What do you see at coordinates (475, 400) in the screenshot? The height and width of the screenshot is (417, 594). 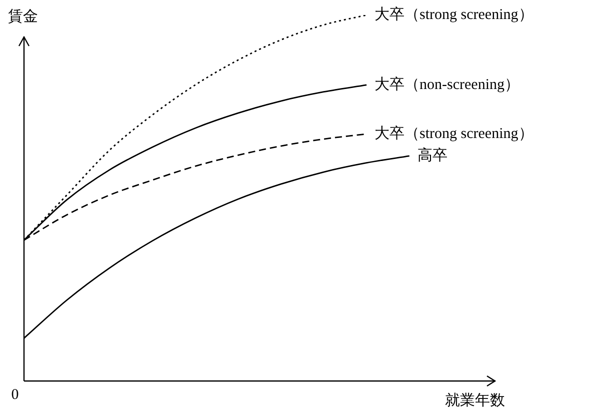 I see `x-axis-title: 就業年数` at bounding box center [475, 400].